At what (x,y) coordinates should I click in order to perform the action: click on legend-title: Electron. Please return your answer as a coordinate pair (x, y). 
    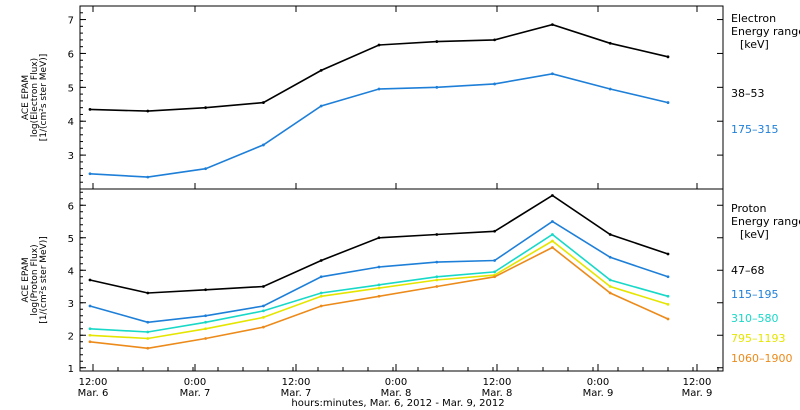
    Looking at the image, I should click on (753, 18).